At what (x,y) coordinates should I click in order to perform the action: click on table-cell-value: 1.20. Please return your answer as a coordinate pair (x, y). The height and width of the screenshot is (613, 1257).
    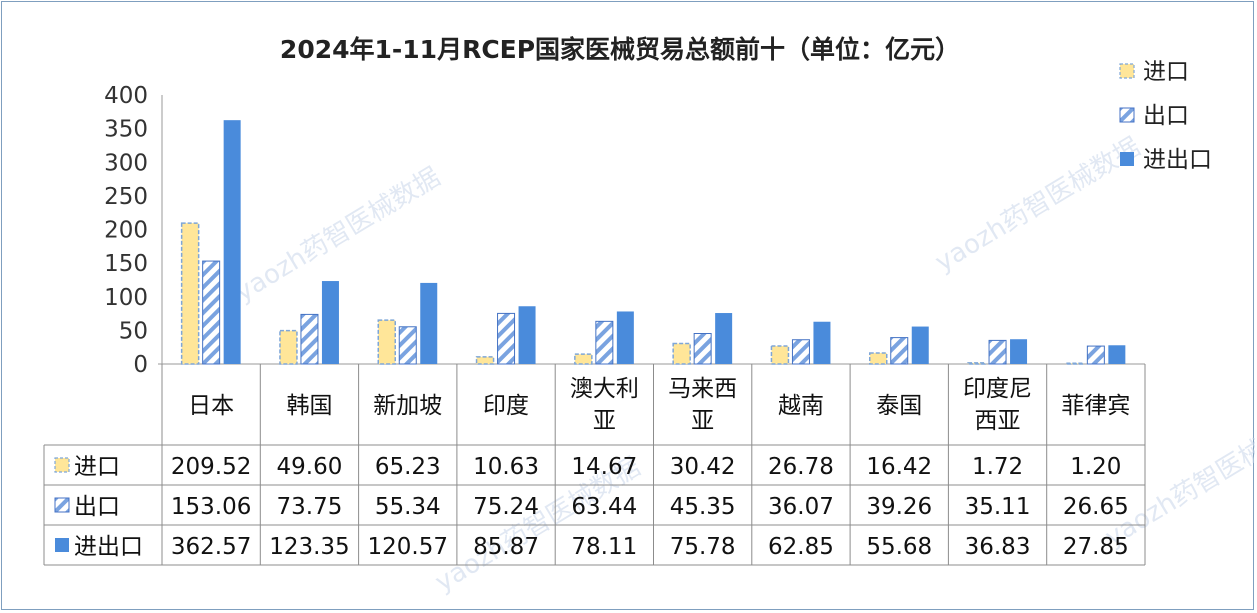
    Looking at the image, I should click on (1095, 467).